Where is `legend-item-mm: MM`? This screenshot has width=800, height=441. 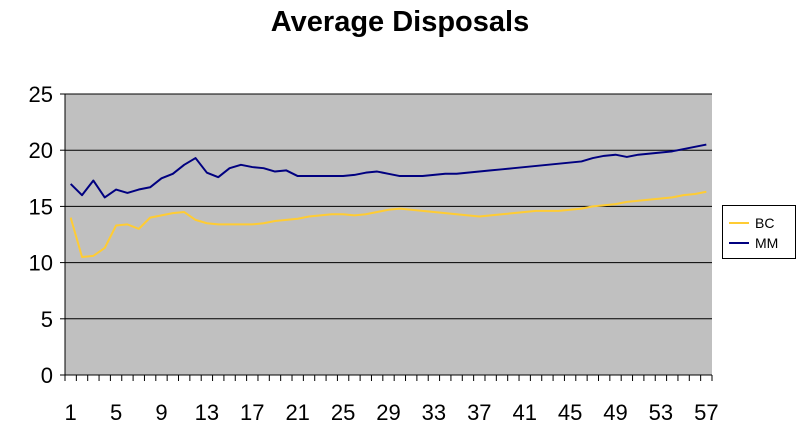
legend-item-mm: MM is located at coordinates (753, 243).